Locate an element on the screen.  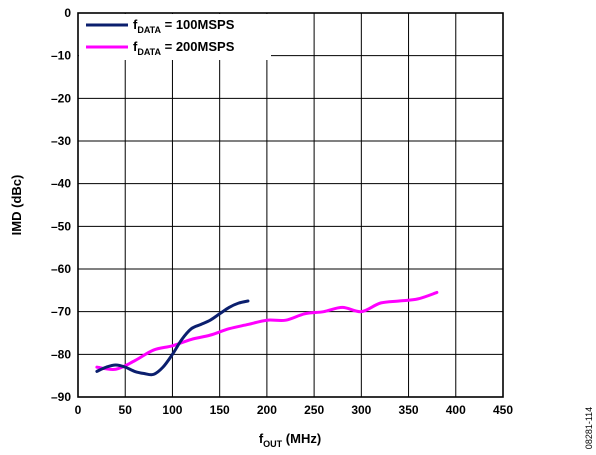
y-tick-label: –60 is located at coordinates (61, 269).